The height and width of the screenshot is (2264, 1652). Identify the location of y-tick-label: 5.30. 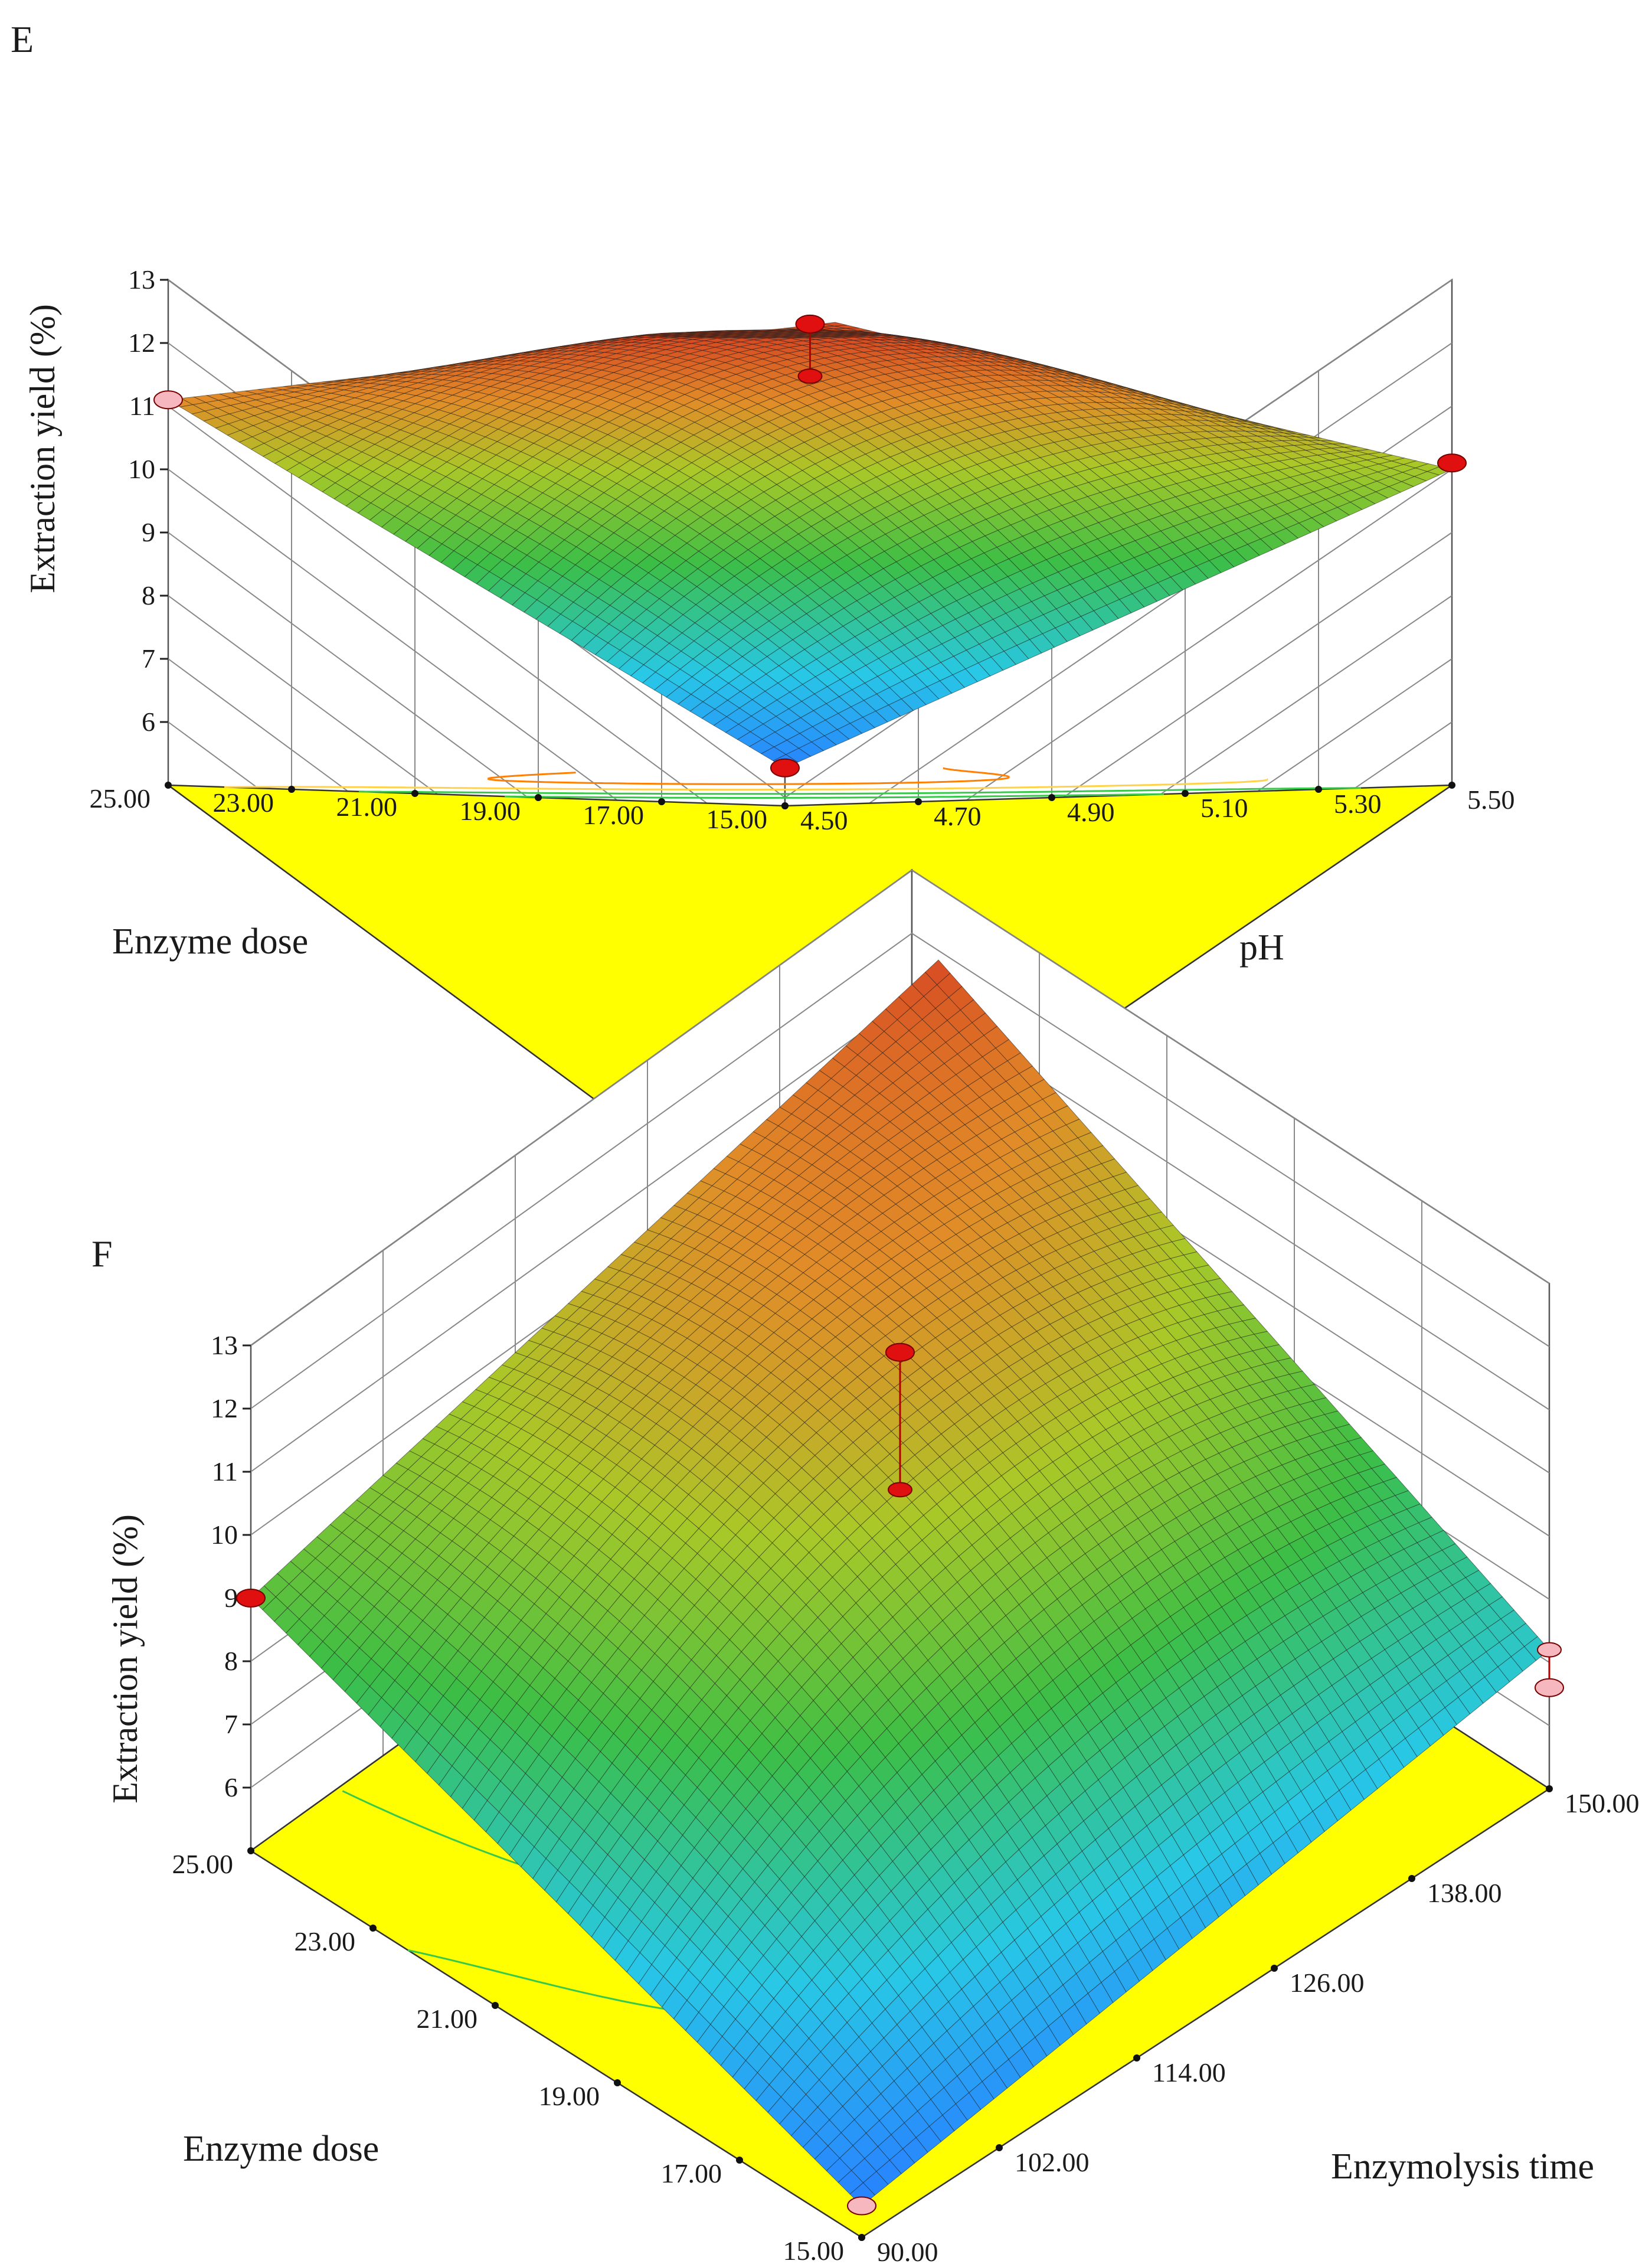
(1358, 804).